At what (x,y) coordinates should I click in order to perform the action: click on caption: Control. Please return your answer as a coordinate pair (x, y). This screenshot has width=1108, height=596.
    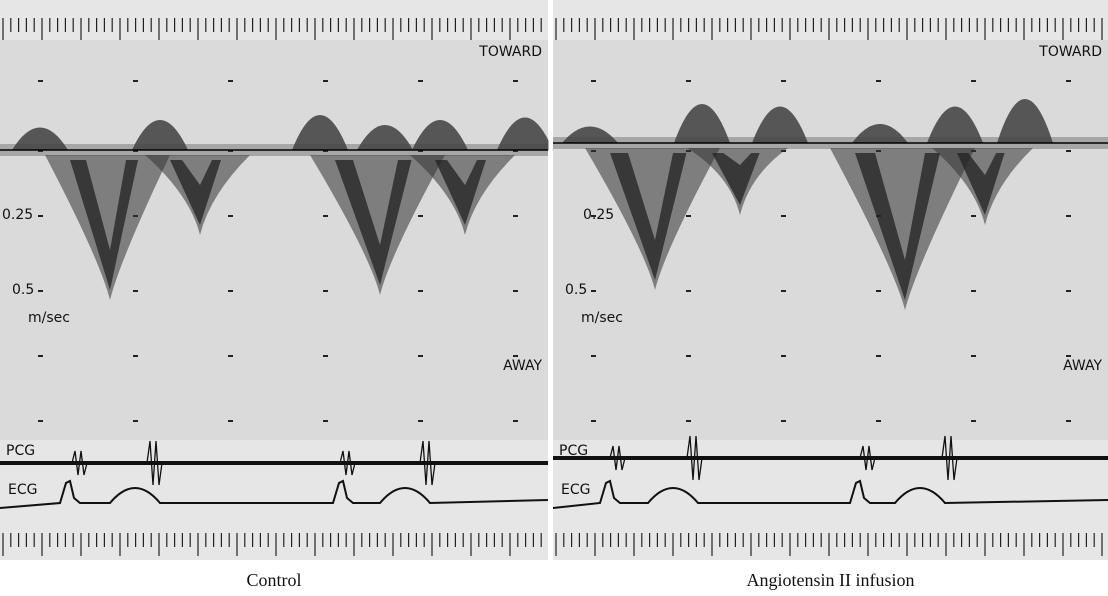
    Looking at the image, I should click on (273, 580).